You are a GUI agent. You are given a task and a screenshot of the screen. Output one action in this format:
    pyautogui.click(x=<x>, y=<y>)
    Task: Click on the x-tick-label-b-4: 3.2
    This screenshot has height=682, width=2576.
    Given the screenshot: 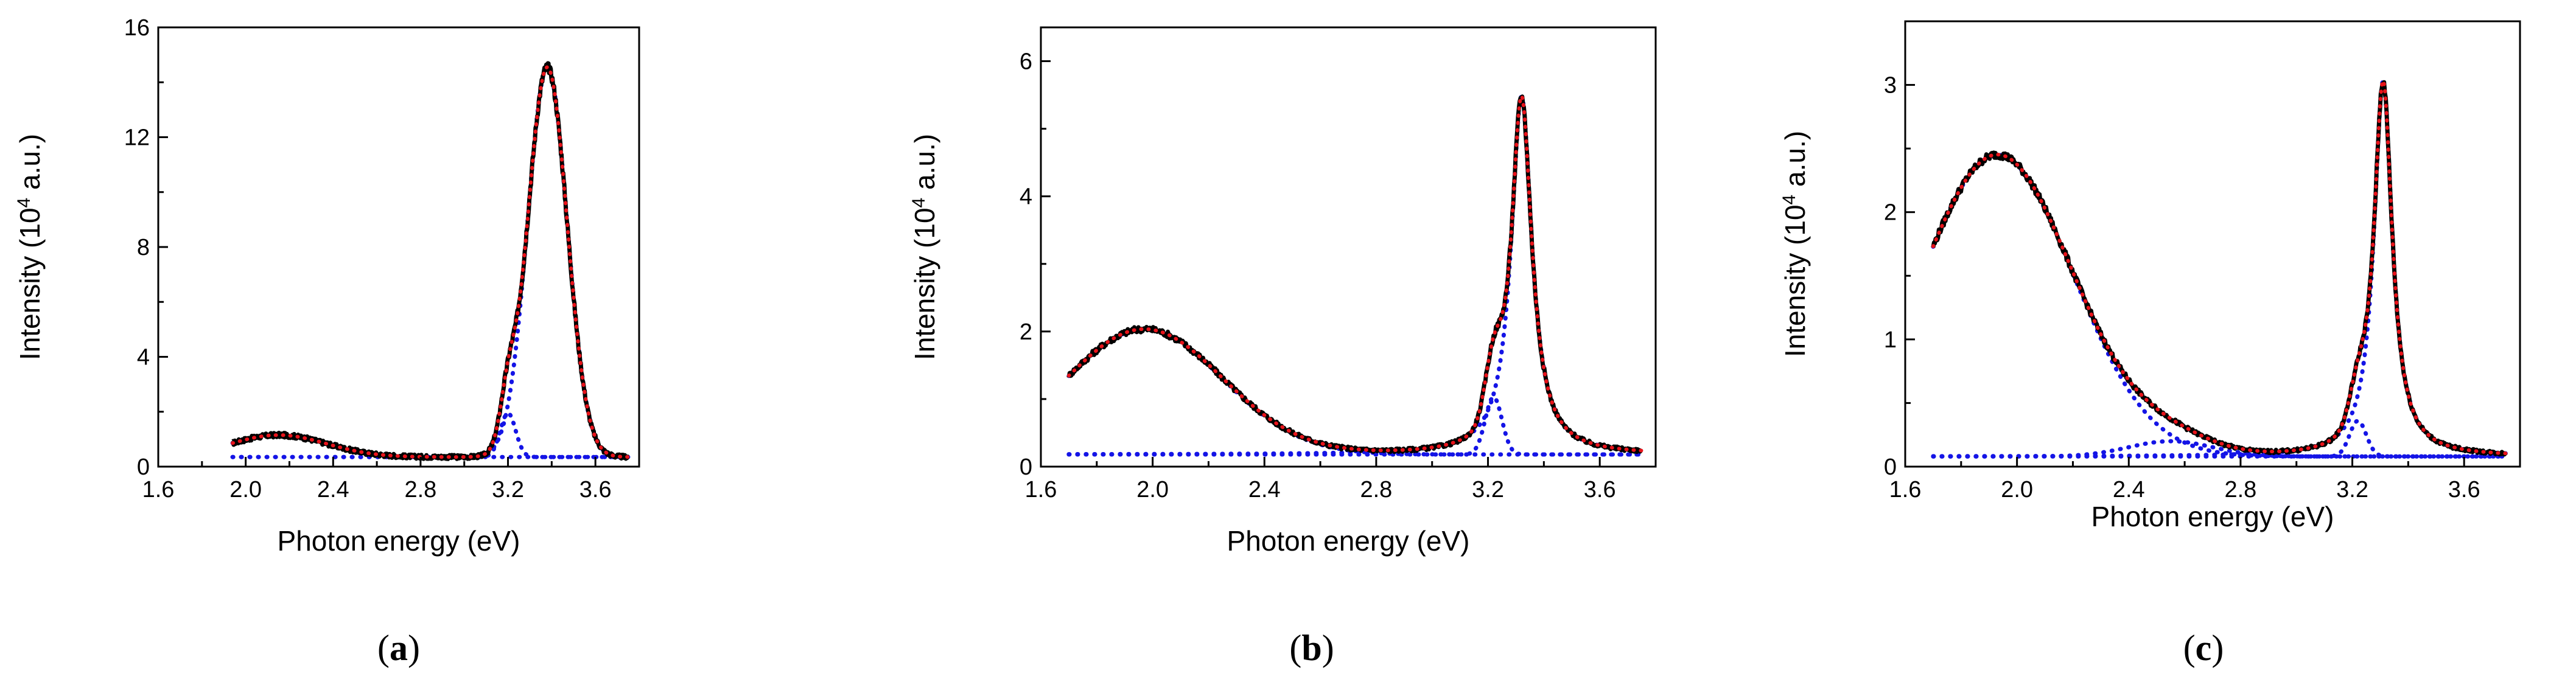 What is the action you would take?
    pyautogui.click(x=1488, y=490)
    